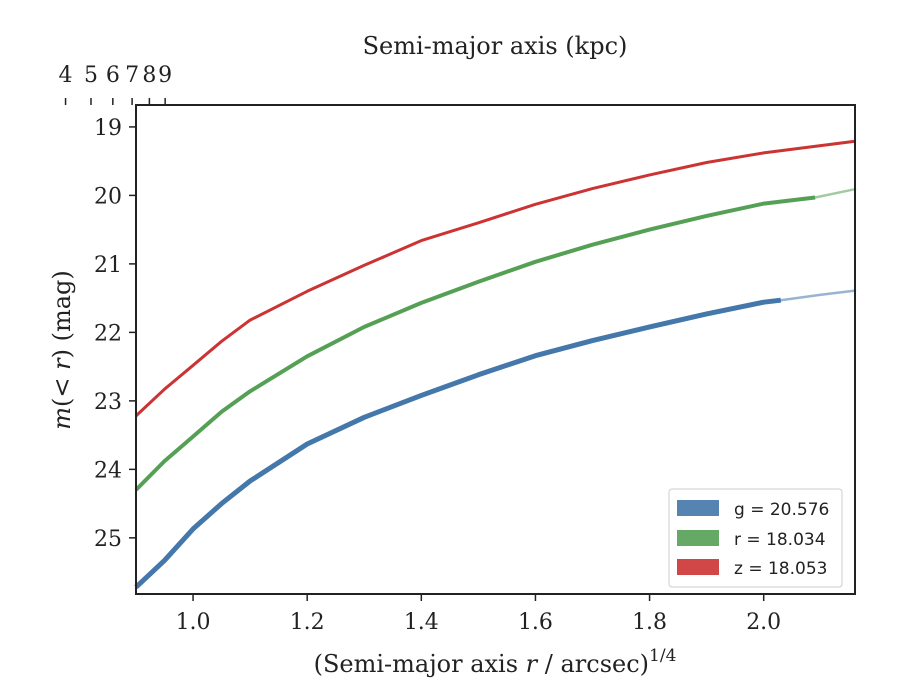  Describe the element at coordinates (149, 75) in the screenshot. I see `top-x-tick-label: 8` at that location.